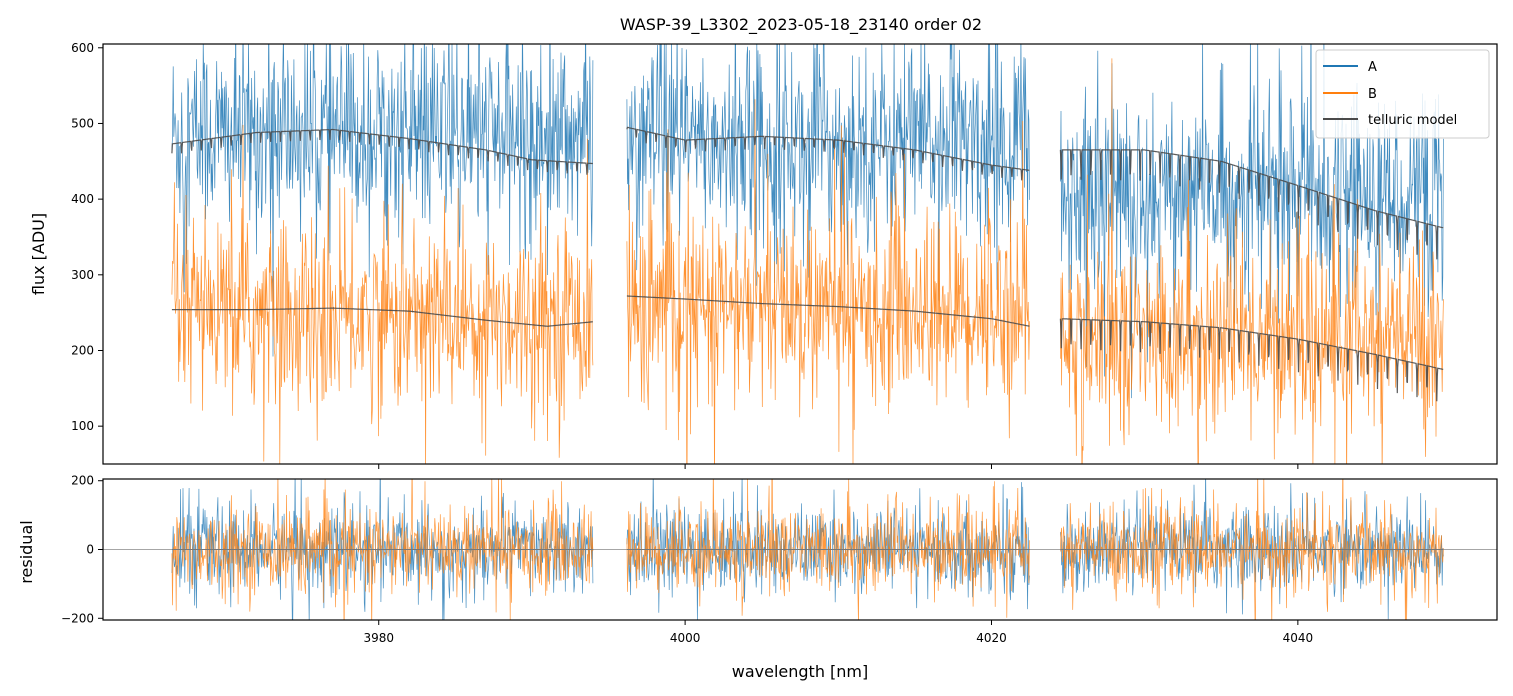  I want to click on legend: A B telluric model, so click(1402, 94).